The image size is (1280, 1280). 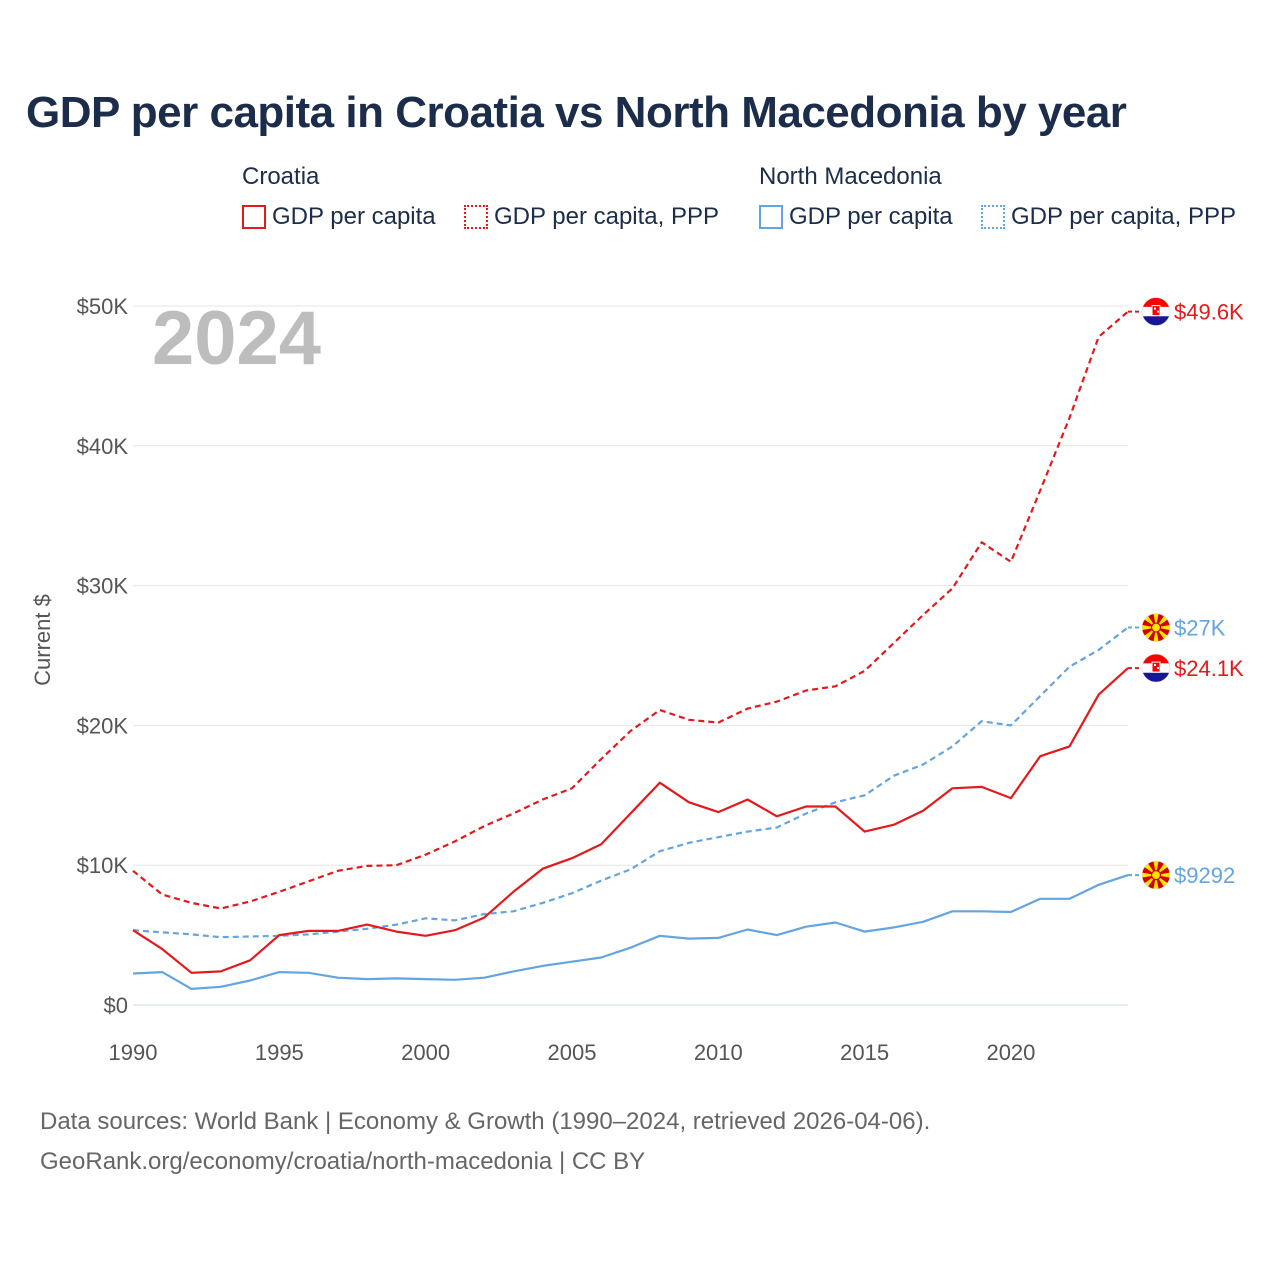 What do you see at coordinates (1200, 628) in the screenshot?
I see `end-value-label: $27K` at bounding box center [1200, 628].